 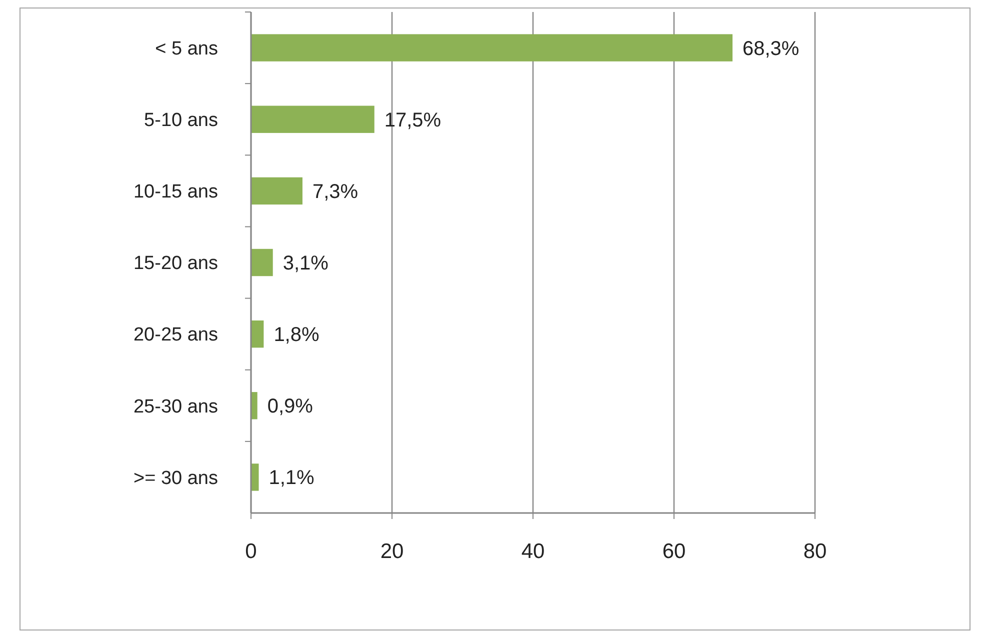 I want to click on y-tick-label: < 5 ans, so click(x=186, y=49).